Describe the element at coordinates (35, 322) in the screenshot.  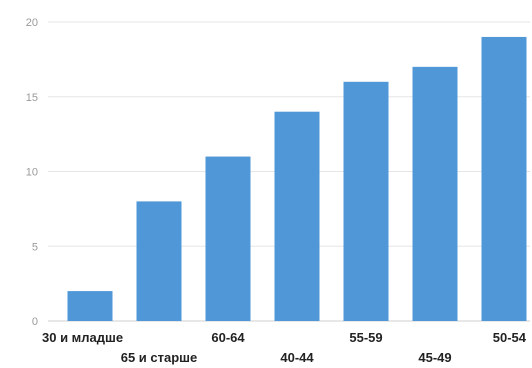
I see `y-tick-label: 0` at that location.